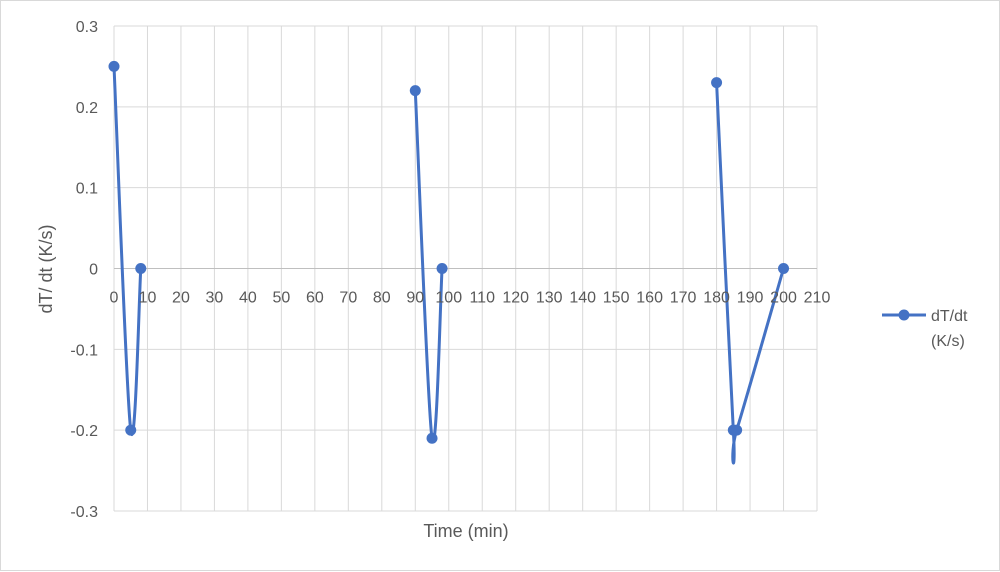 Image resolution: width=1000 pixels, height=572 pixels. I want to click on x-tick-label: 50, so click(281, 298).